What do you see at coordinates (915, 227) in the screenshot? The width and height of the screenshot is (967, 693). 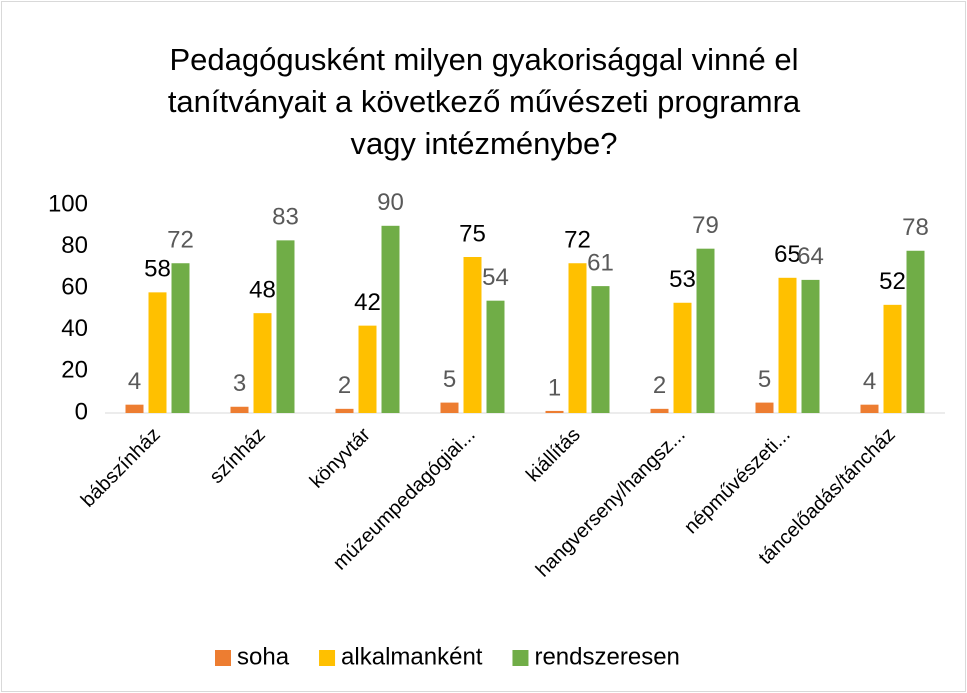 I see `data-label: 78` at bounding box center [915, 227].